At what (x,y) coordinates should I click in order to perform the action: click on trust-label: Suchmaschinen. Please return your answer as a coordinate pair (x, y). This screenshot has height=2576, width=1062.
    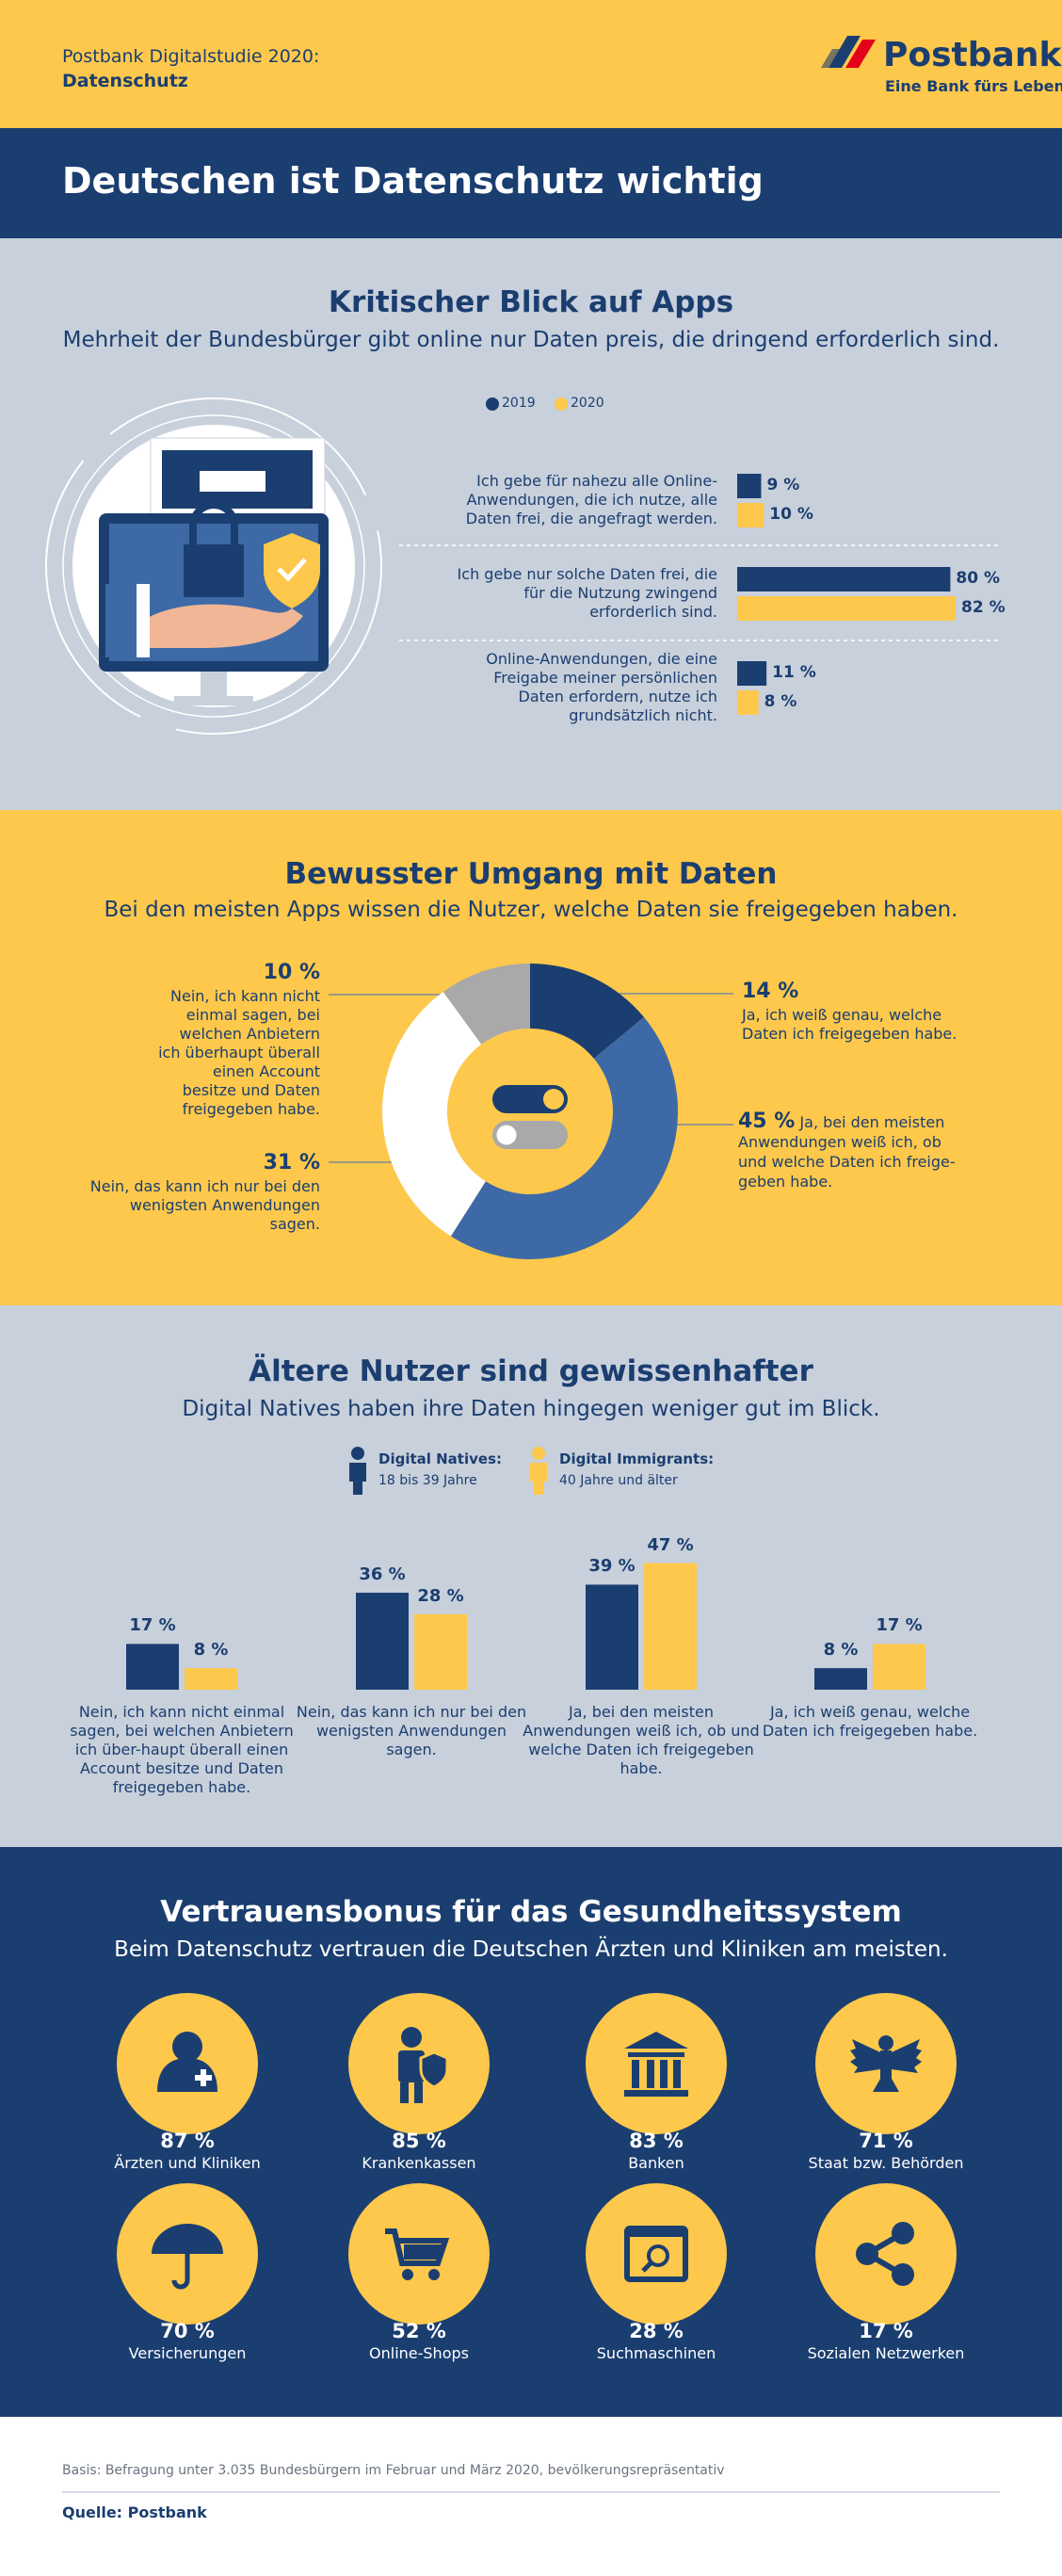
    Looking at the image, I should click on (656, 2353).